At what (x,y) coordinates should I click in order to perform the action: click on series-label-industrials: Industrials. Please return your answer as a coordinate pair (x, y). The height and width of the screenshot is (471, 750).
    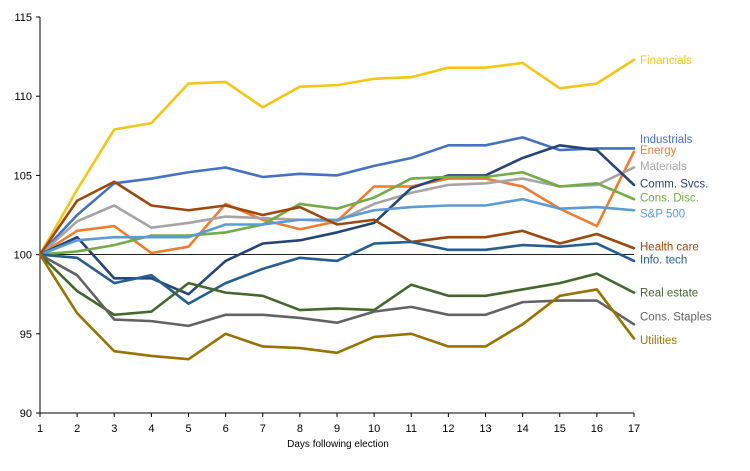
    Looking at the image, I should click on (666, 140).